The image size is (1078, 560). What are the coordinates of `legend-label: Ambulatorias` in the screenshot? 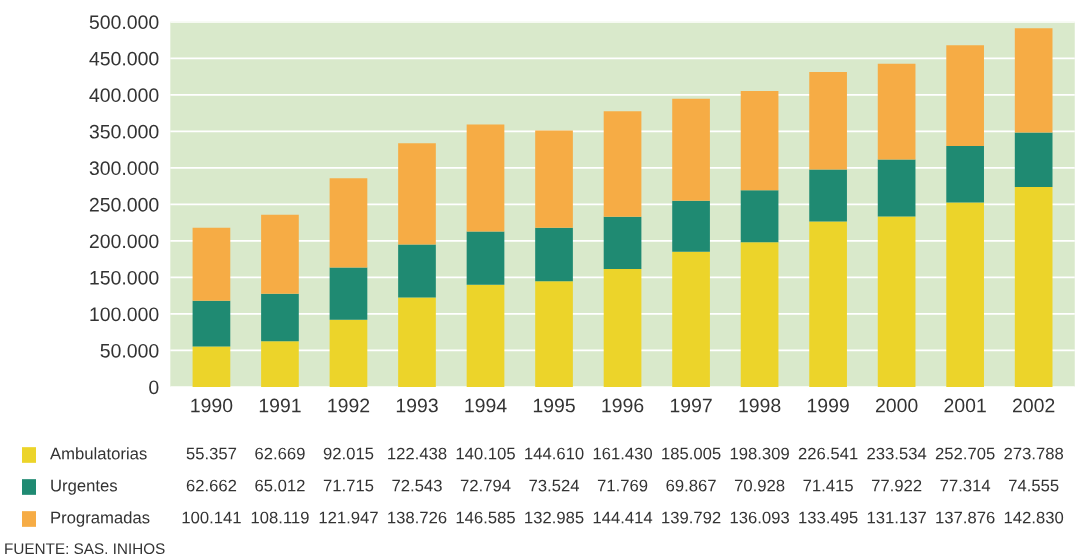 It's located at (98, 453).